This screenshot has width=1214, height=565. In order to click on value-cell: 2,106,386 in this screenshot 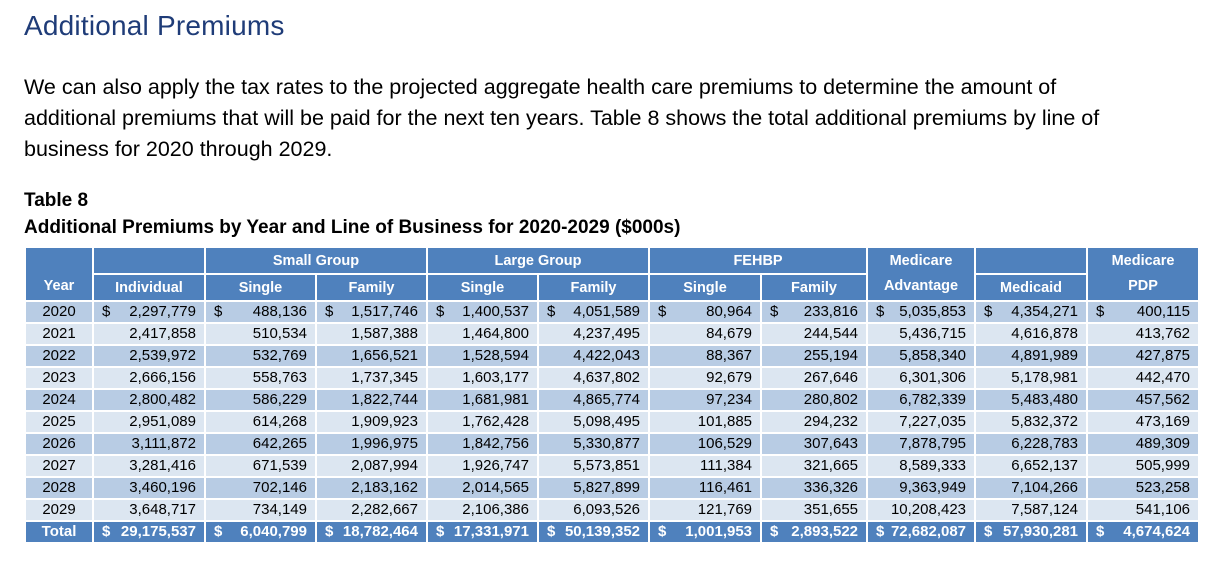, I will do `click(482, 510)`.